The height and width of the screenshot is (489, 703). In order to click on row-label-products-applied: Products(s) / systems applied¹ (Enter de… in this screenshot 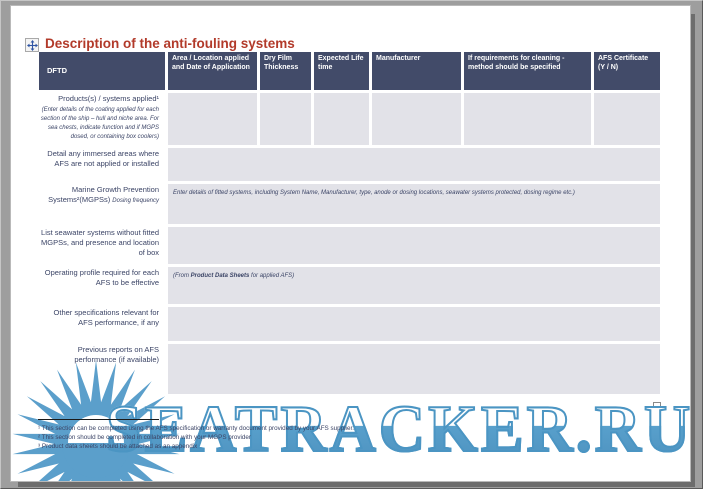, I will do `click(102, 119)`.